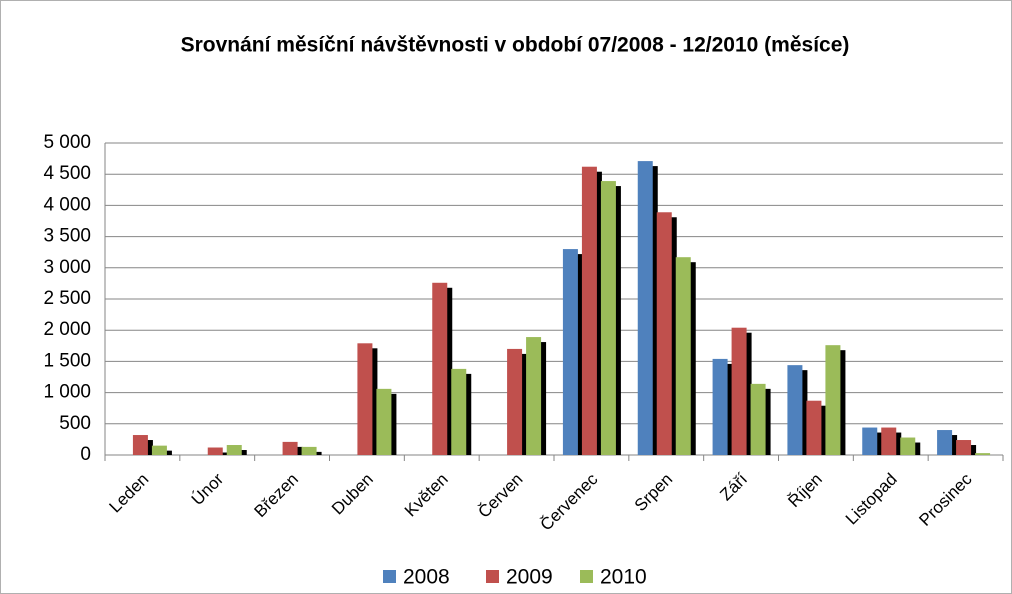 The width and height of the screenshot is (1012, 594). Describe the element at coordinates (67, 204) in the screenshot. I see `y-tick-label: 4 000` at that location.